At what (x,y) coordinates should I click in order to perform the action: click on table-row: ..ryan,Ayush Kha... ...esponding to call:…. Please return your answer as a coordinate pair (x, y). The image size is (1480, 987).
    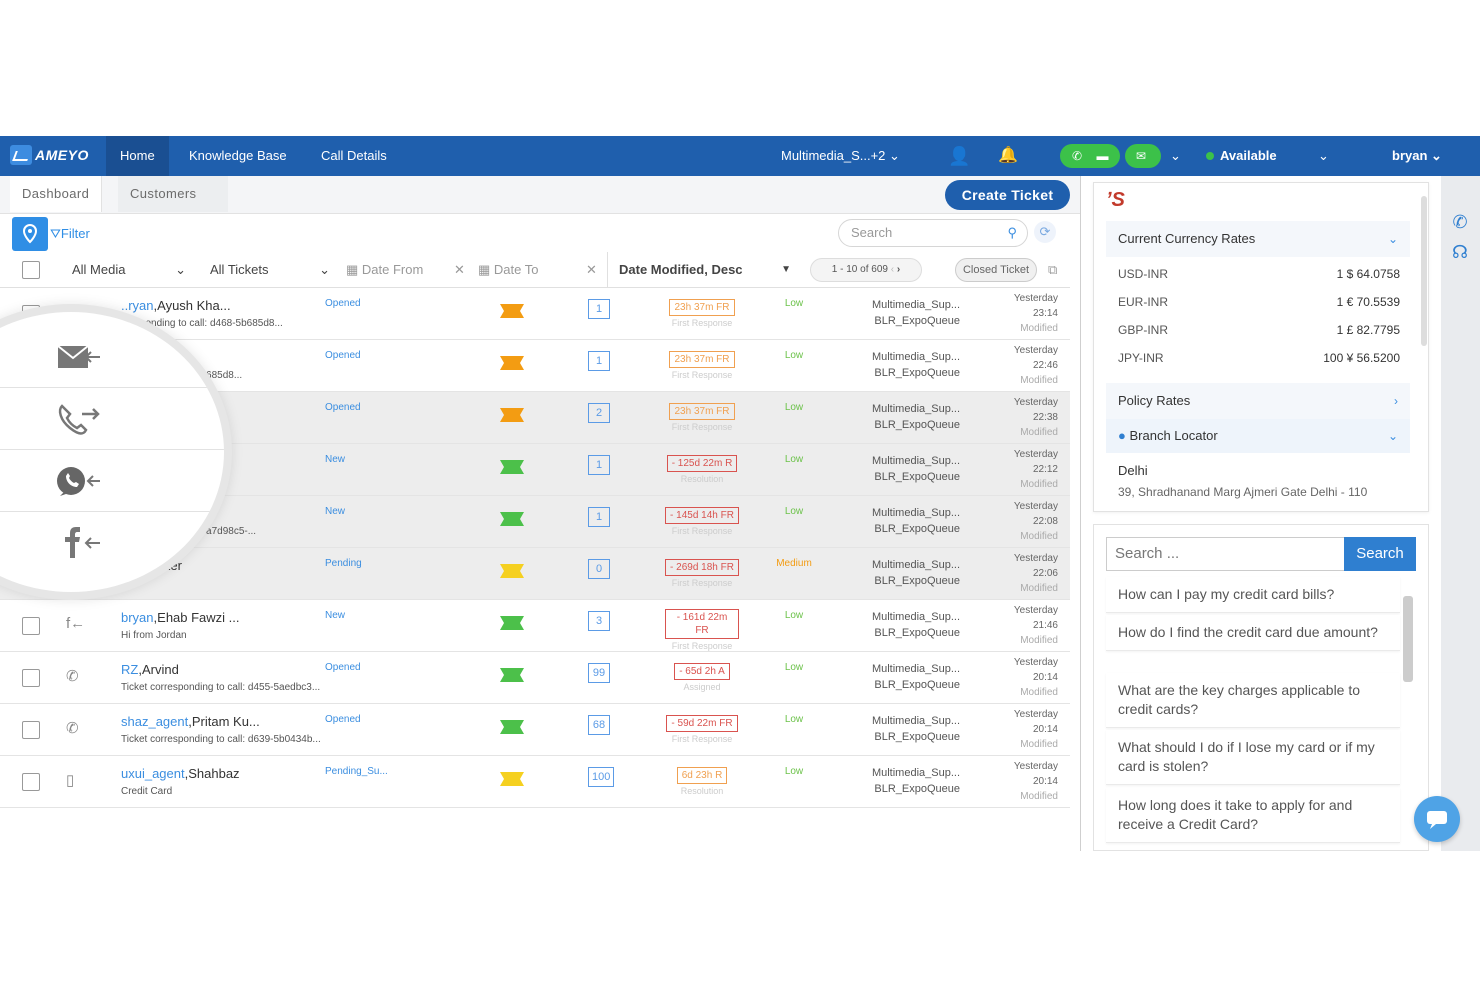
    Looking at the image, I should click on (535, 314).